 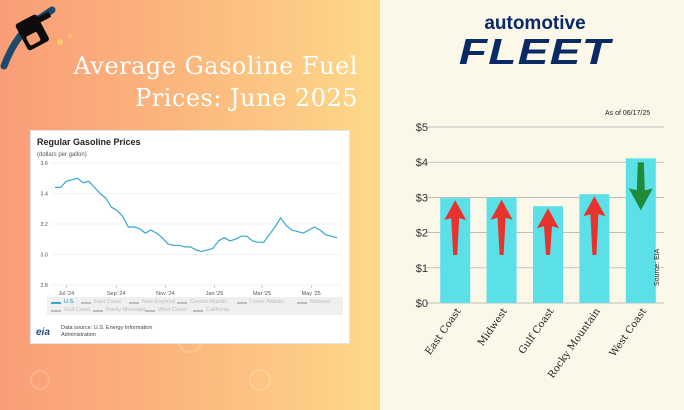 I want to click on y-tick-label: $3, so click(x=422, y=198).